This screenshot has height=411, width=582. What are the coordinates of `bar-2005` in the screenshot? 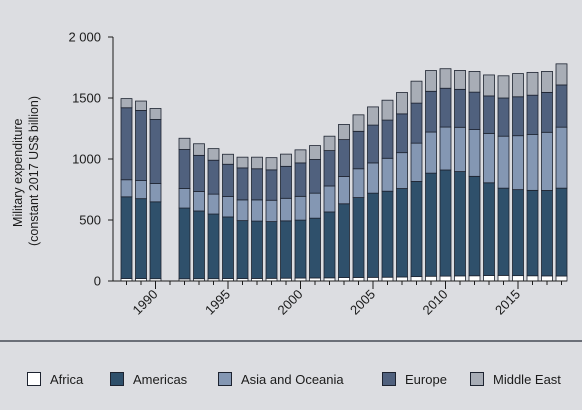 It's located at (373, 194).